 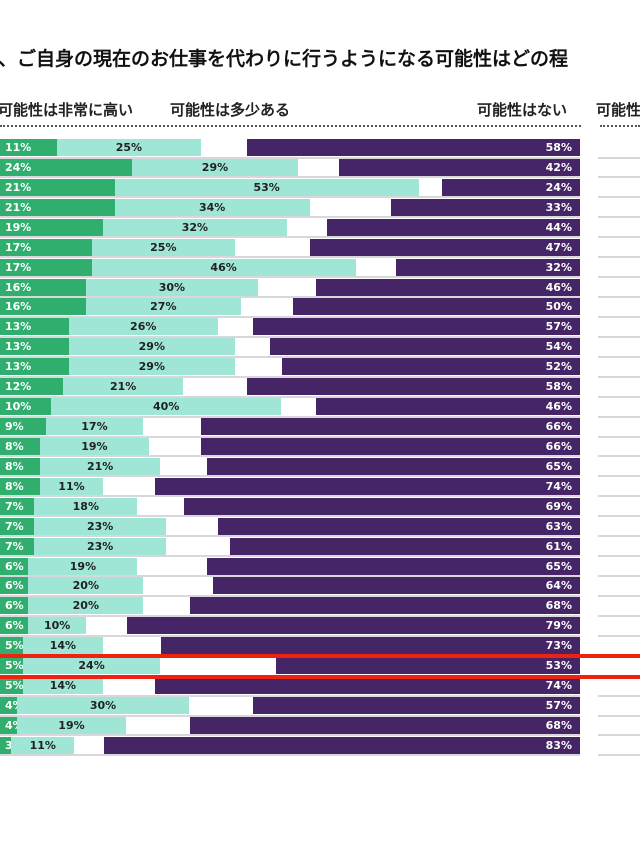 I want to click on bar-none: 83%, so click(x=341, y=745).